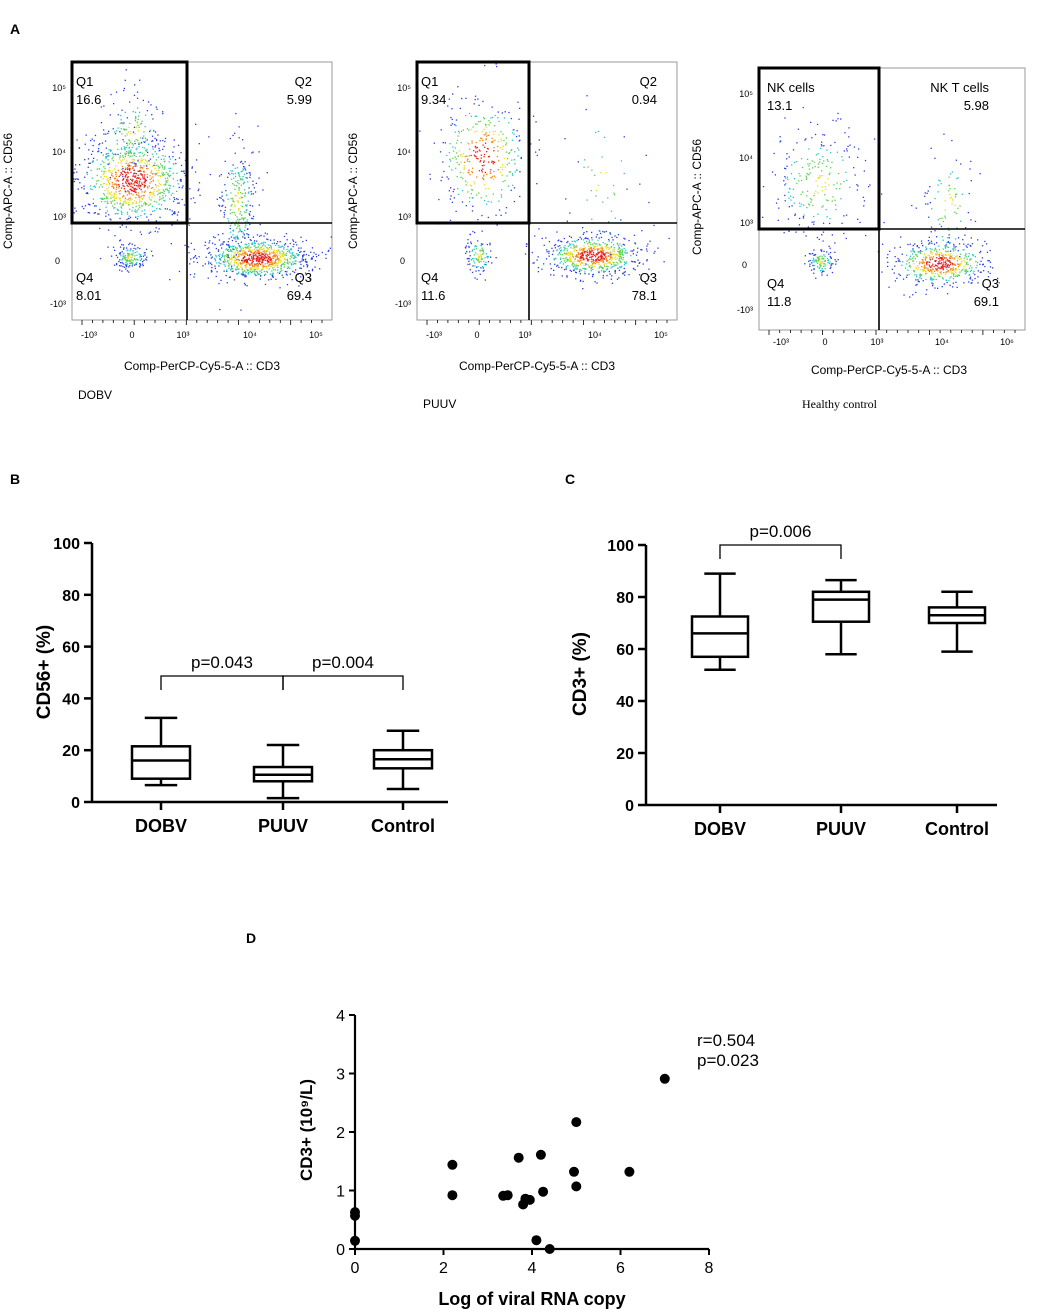 Image resolution: width=1038 pixels, height=1312 pixels. Describe the element at coordinates (58, 304) in the screenshot. I see `y-tick: -10³` at that location.